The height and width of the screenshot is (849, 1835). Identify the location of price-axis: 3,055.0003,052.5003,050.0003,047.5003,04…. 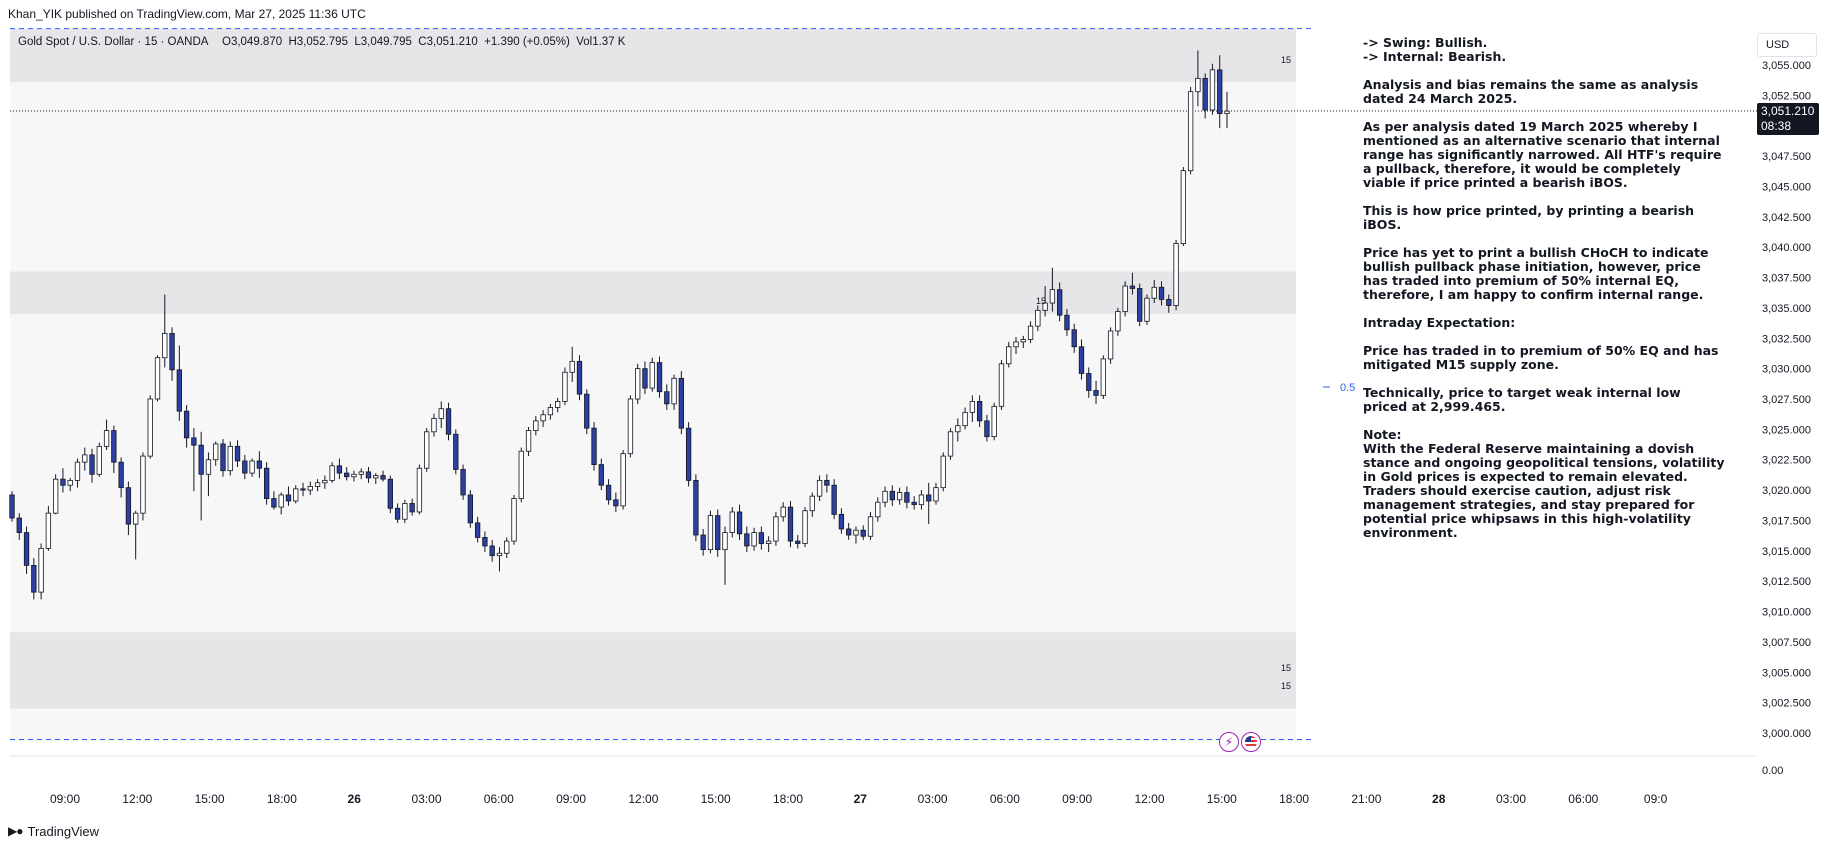
(1786, 418).